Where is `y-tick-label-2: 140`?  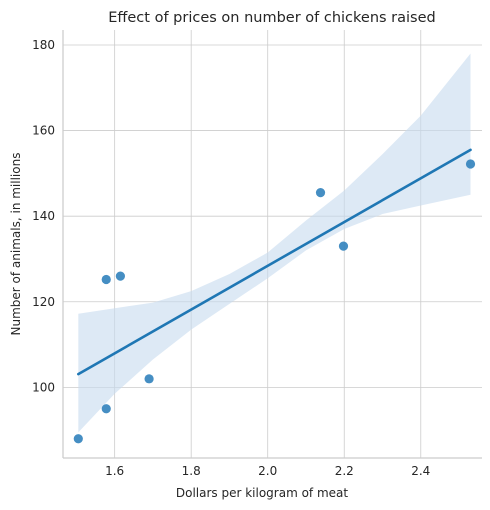 y-tick-label-2: 140 is located at coordinates (43, 216).